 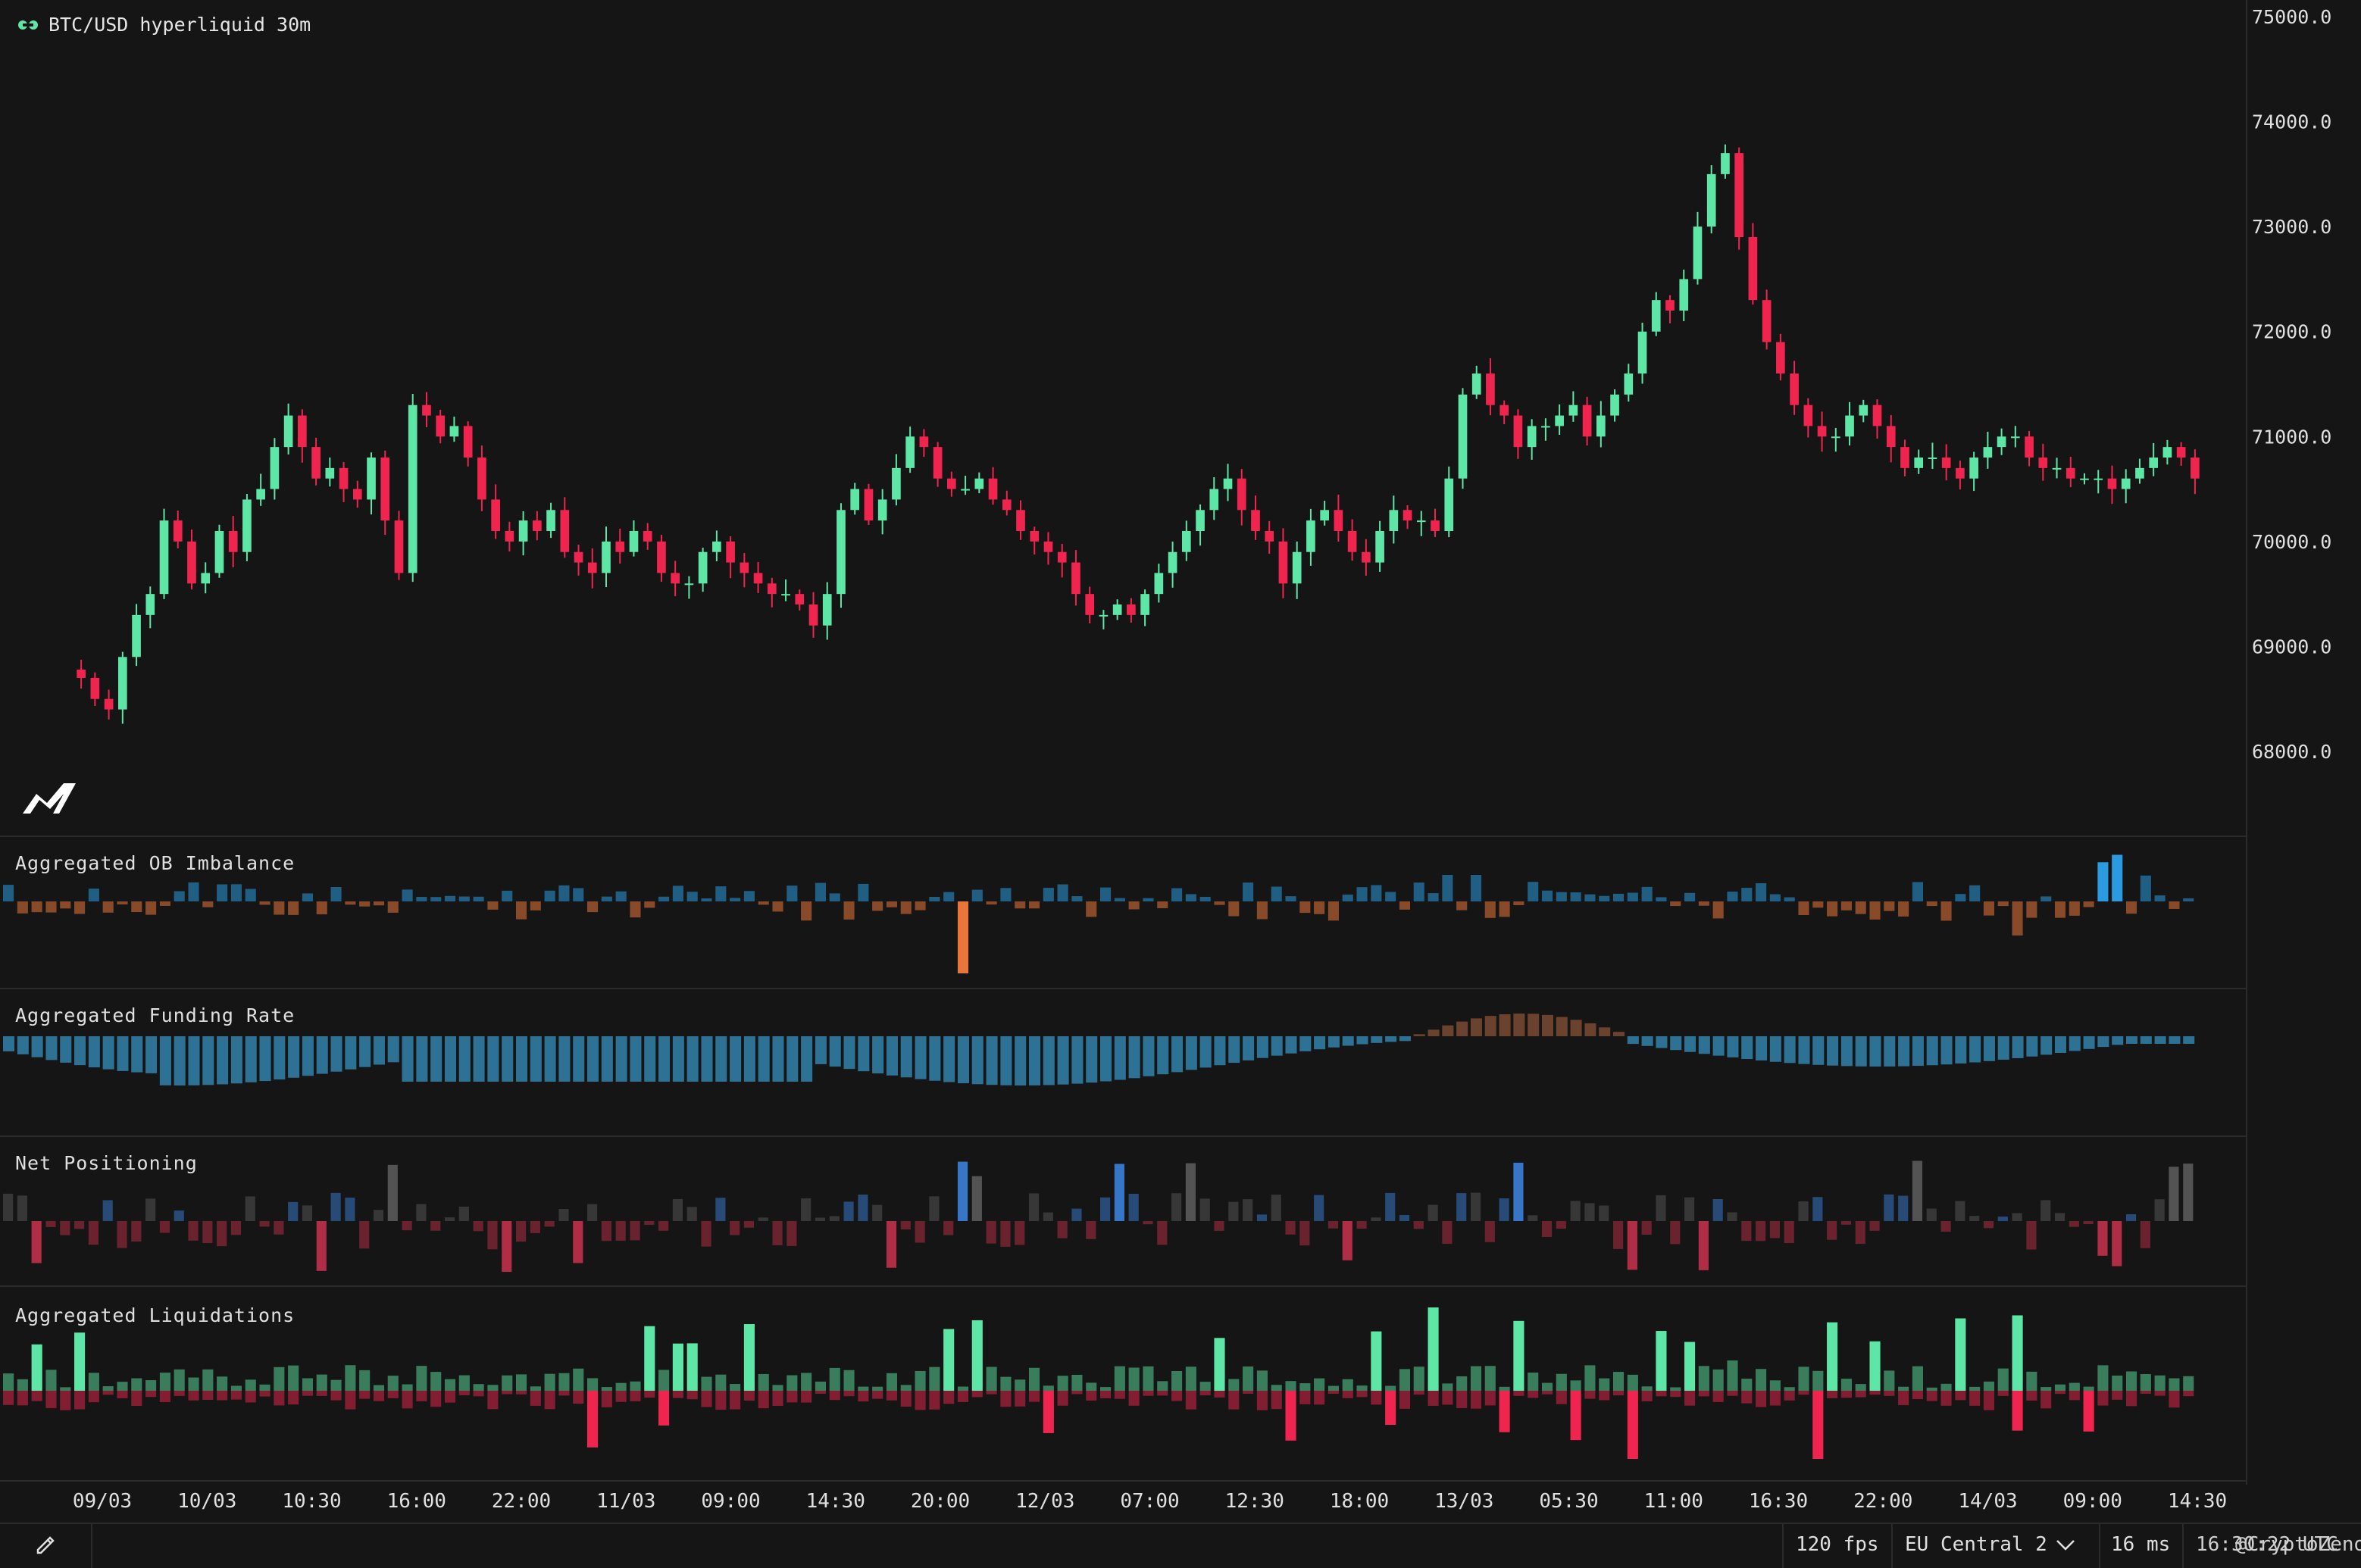 What do you see at coordinates (1990, 1545) in the screenshot?
I see `region-select: EU Central 2` at bounding box center [1990, 1545].